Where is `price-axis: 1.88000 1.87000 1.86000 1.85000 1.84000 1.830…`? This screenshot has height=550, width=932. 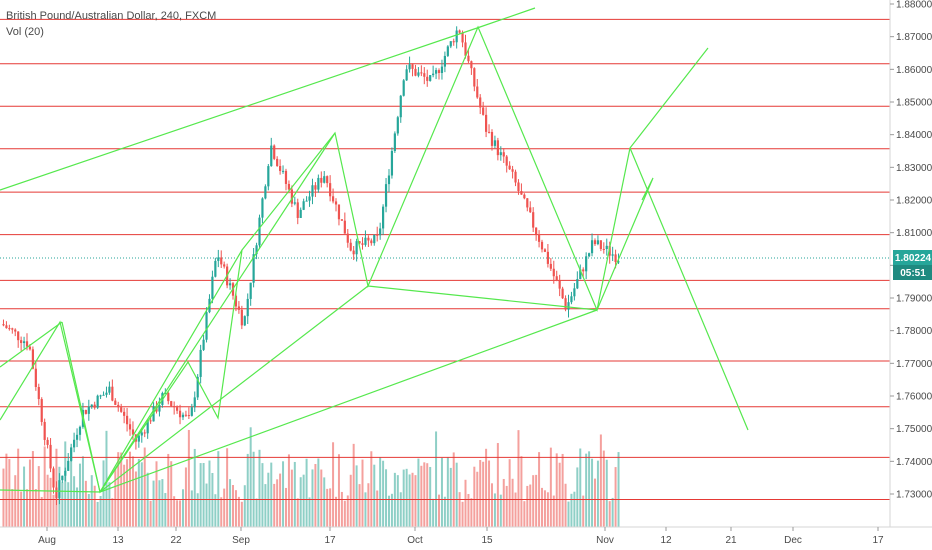 price-axis: 1.88000 1.87000 1.86000 1.85000 1.84000 1.830… is located at coordinates (910, 263).